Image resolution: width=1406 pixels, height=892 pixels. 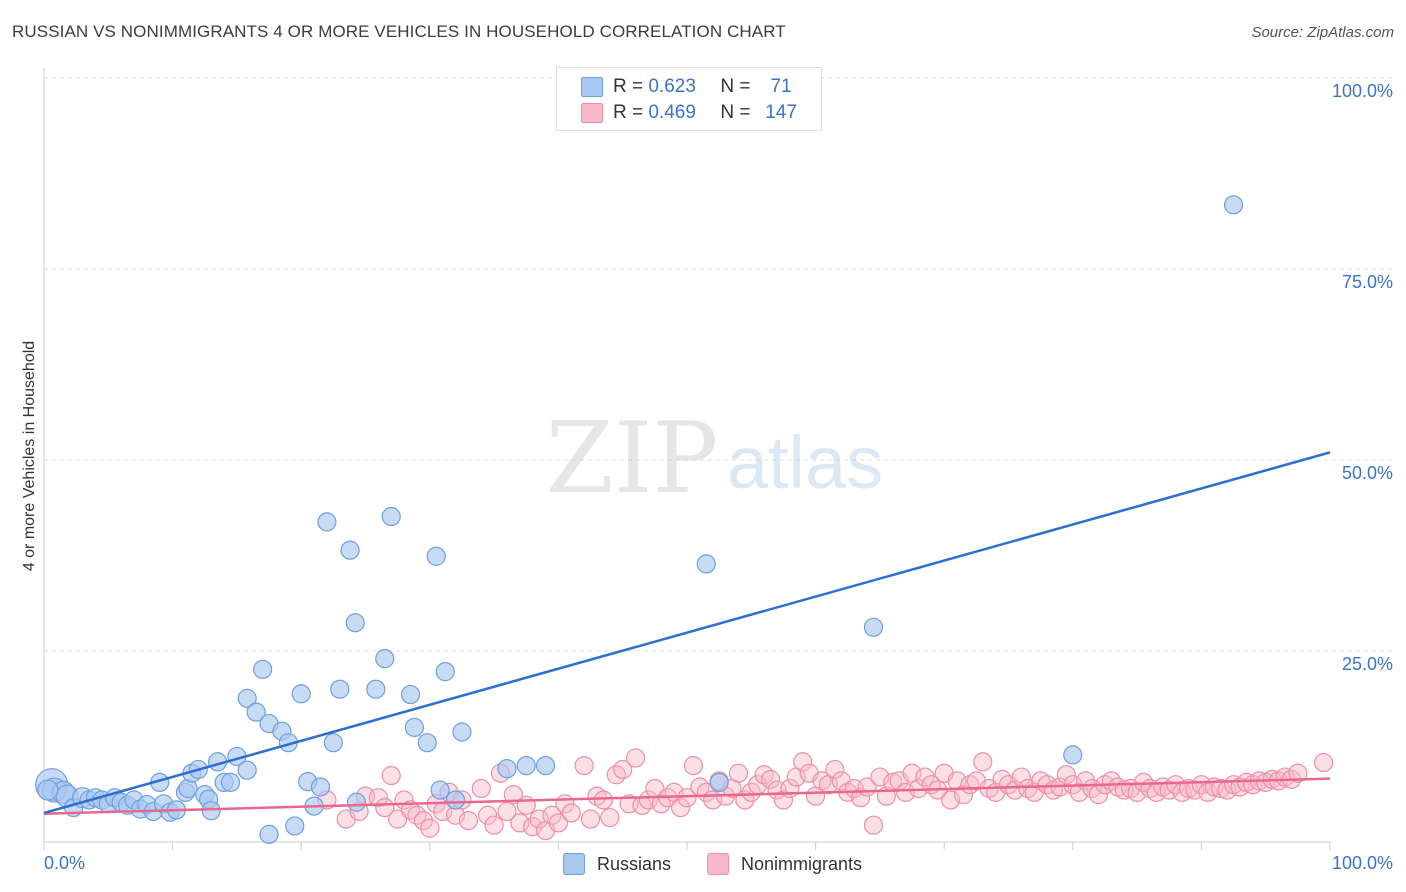 What do you see at coordinates (825, 794) in the screenshot?
I see `nonimmigrants-points` at bounding box center [825, 794].